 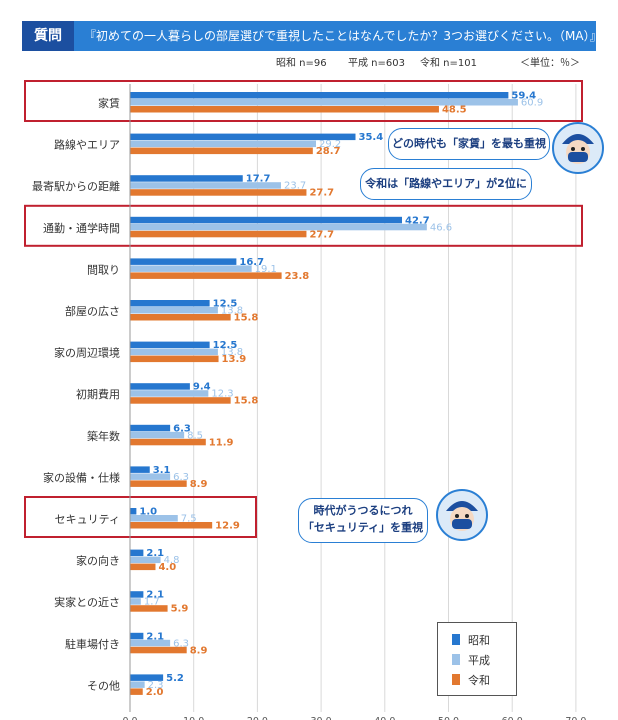 I want to click on data-label: 42.7, so click(x=417, y=220).